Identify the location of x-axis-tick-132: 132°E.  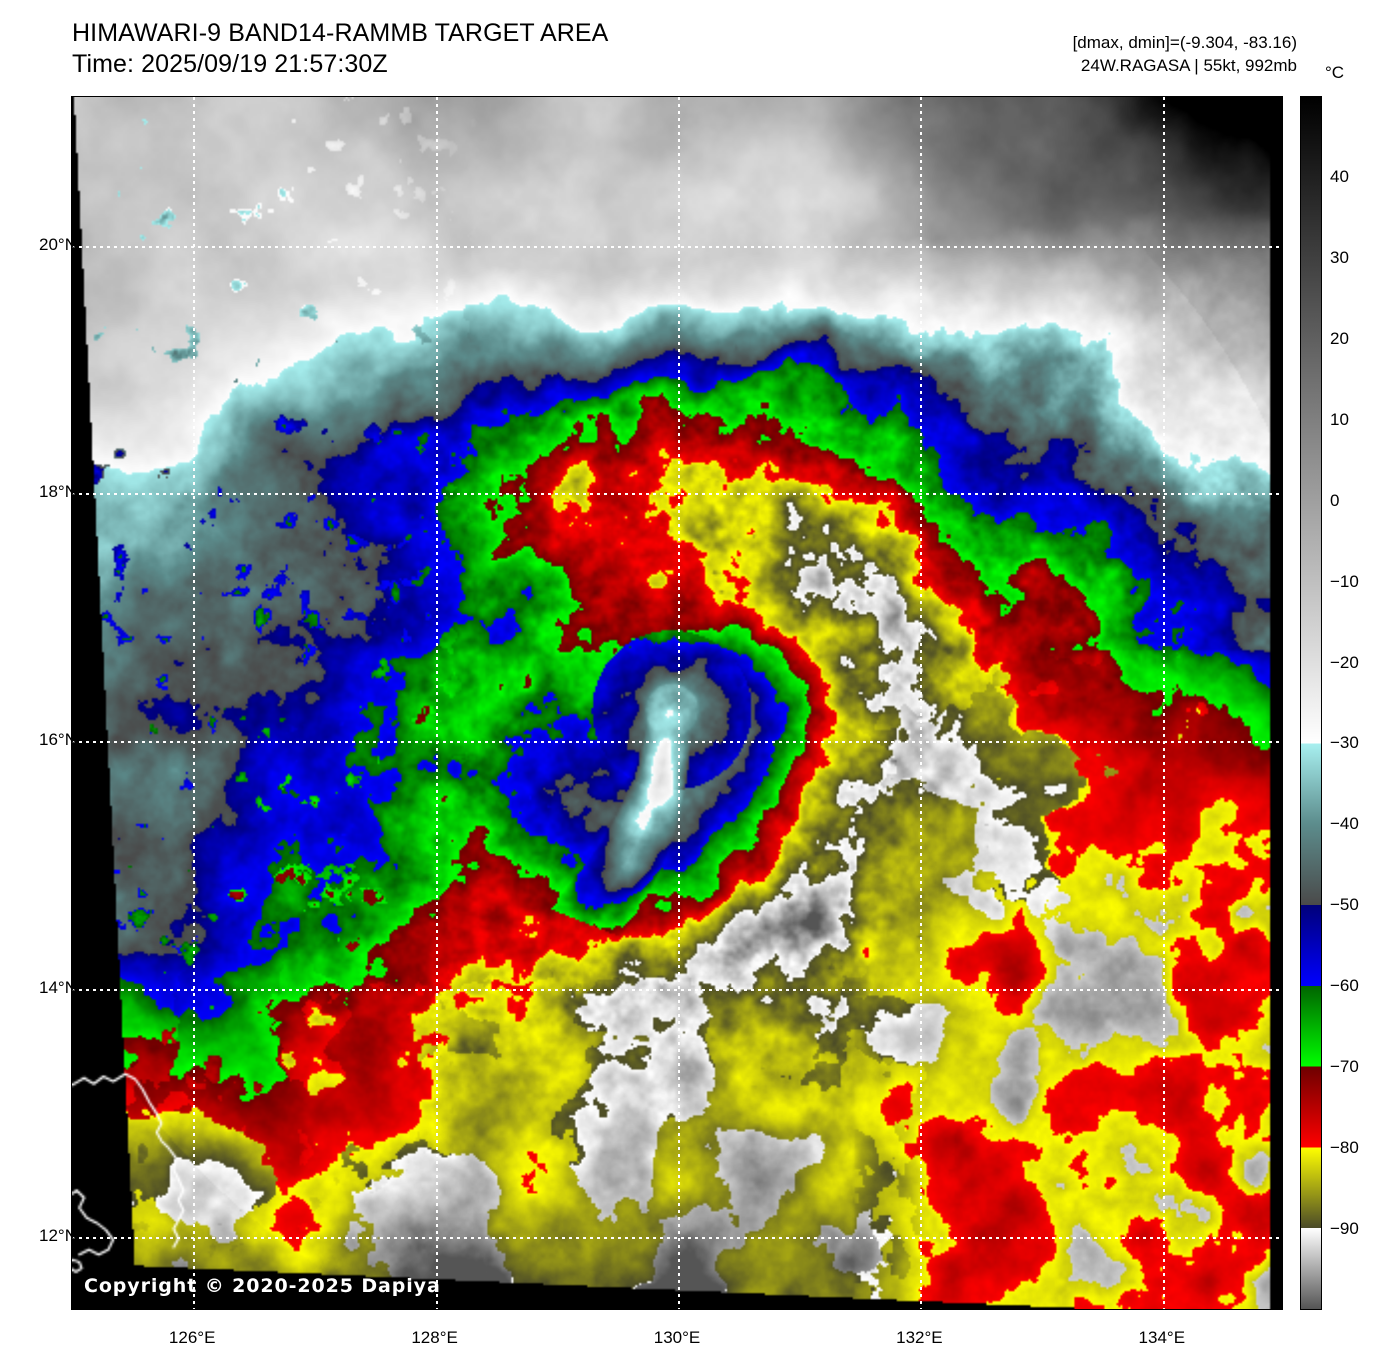
(919, 1337).